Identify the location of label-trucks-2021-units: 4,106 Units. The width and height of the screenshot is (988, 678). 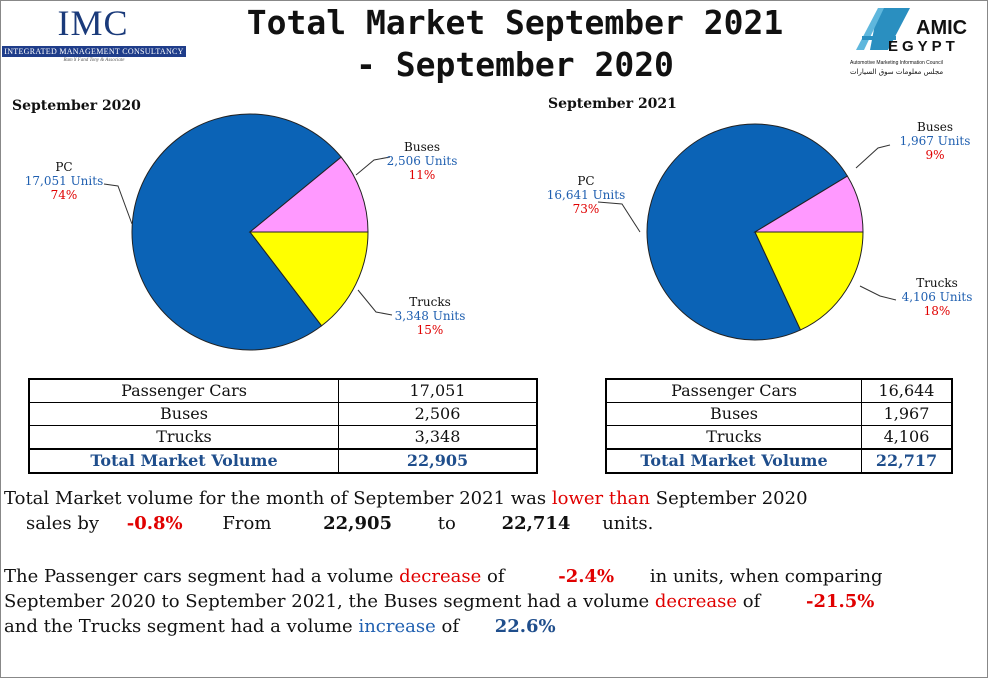
(937, 297).